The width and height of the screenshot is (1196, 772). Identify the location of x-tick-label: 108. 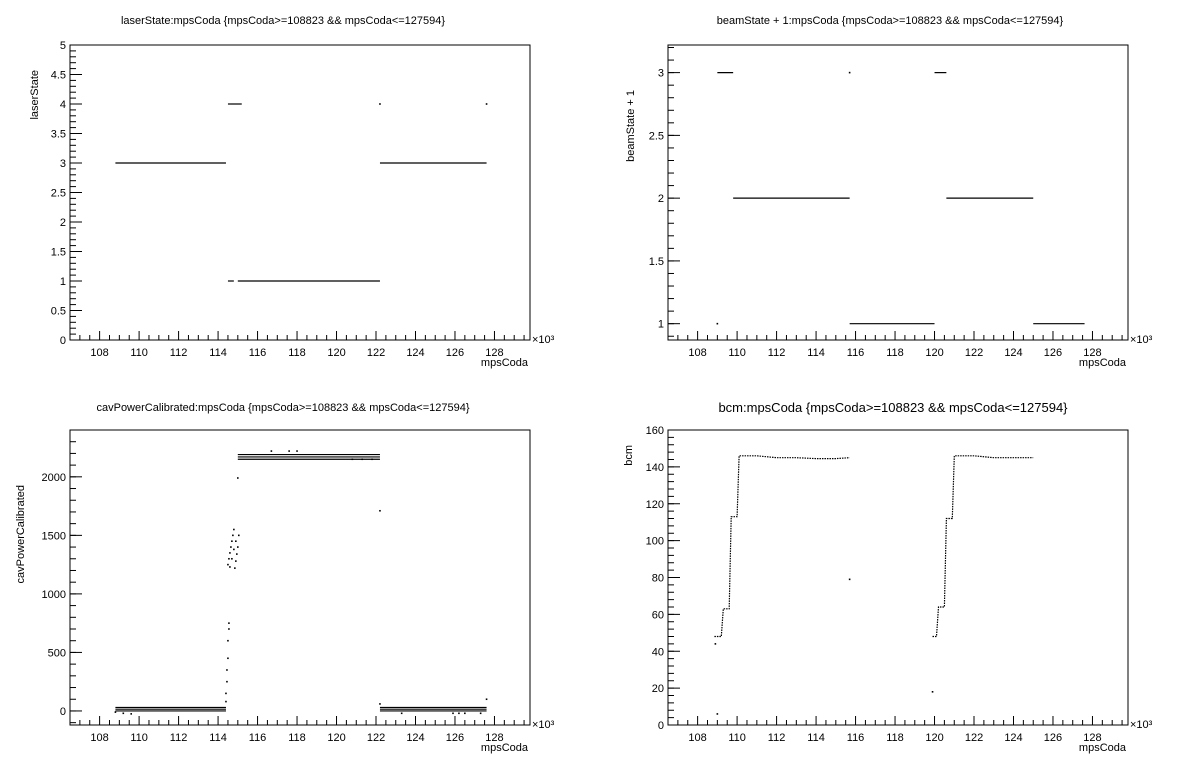
(99, 353).